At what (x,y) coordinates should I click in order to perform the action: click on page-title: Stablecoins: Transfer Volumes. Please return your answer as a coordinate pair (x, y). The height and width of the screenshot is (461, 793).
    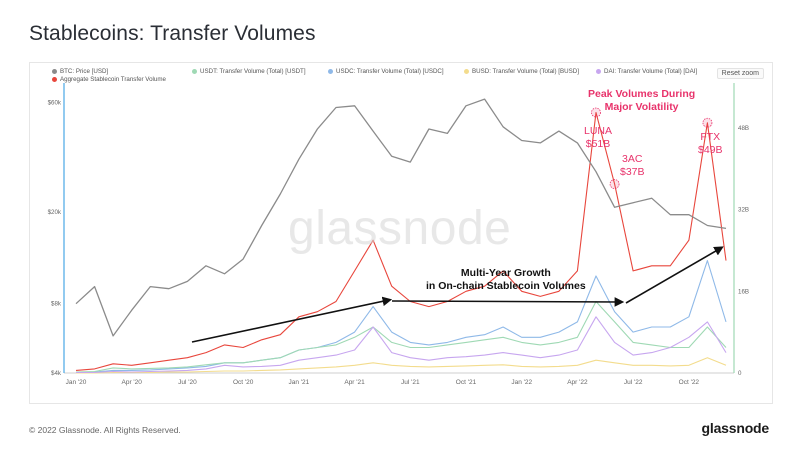
    Looking at the image, I should click on (172, 33).